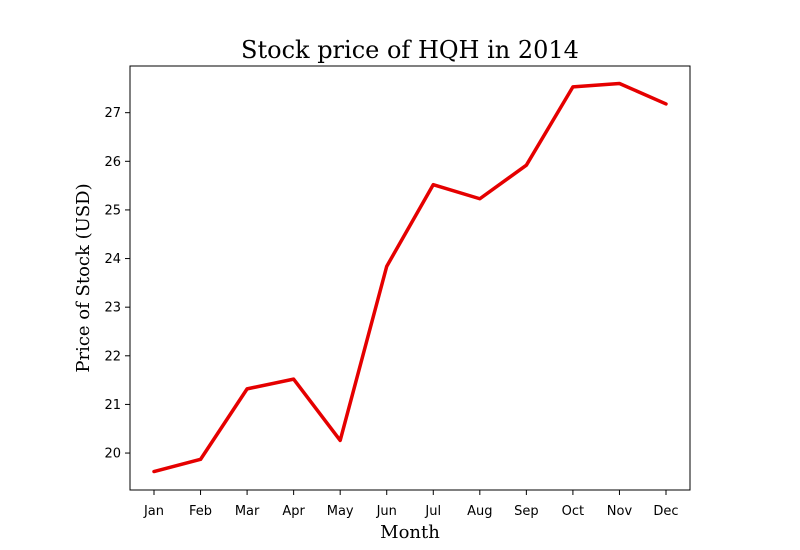 The height and width of the screenshot is (550, 800). What do you see at coordinates (112, 259) in the screenshot?
I see `y-tick-label: 24` at bounding box center [112, 259].